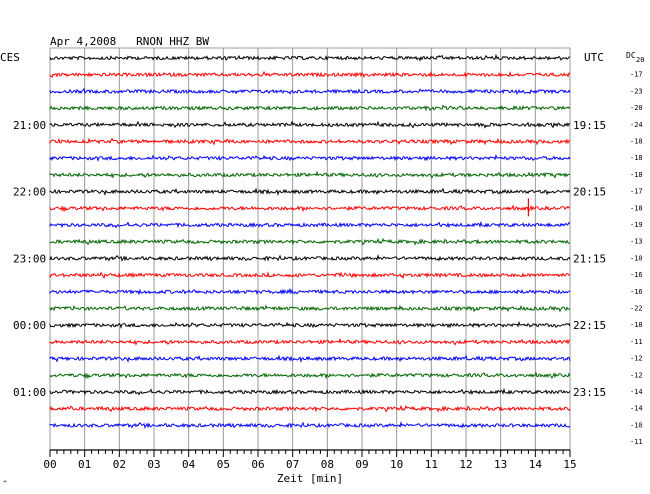 The width and height of the screenshot is (650, 494). I want to click on dc-offset-label: -20, so click(636, 108).